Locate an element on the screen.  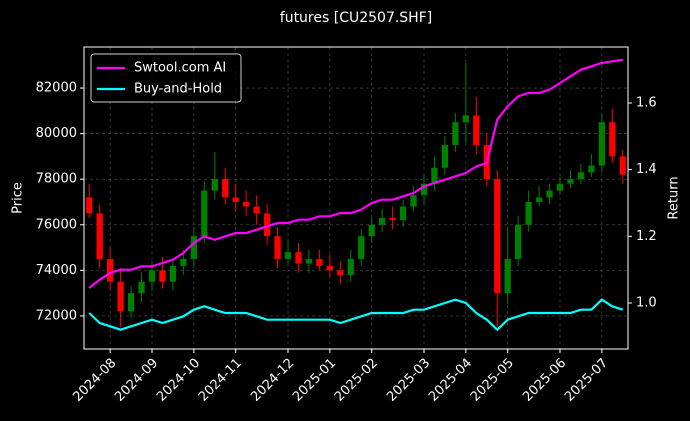
legend-label: Buy-and-Hold is located at coordinates (178, 89).